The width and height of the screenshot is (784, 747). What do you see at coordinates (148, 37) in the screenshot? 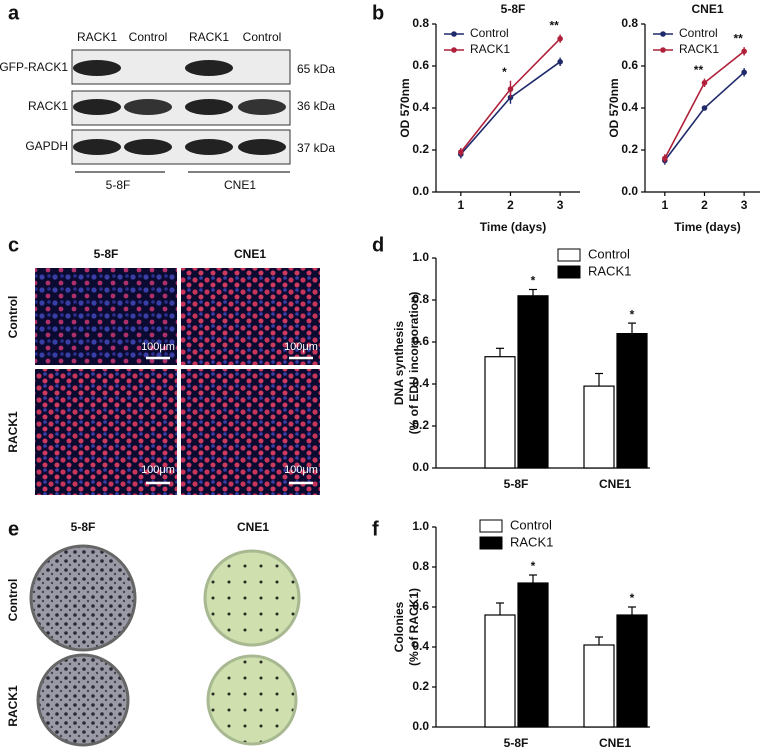
I see `lane-label: Control` at bounding box center [148, 37].